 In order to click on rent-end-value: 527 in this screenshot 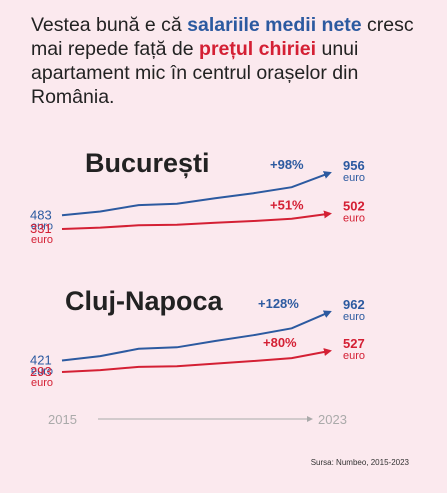, I will do `click(354, 343)`.